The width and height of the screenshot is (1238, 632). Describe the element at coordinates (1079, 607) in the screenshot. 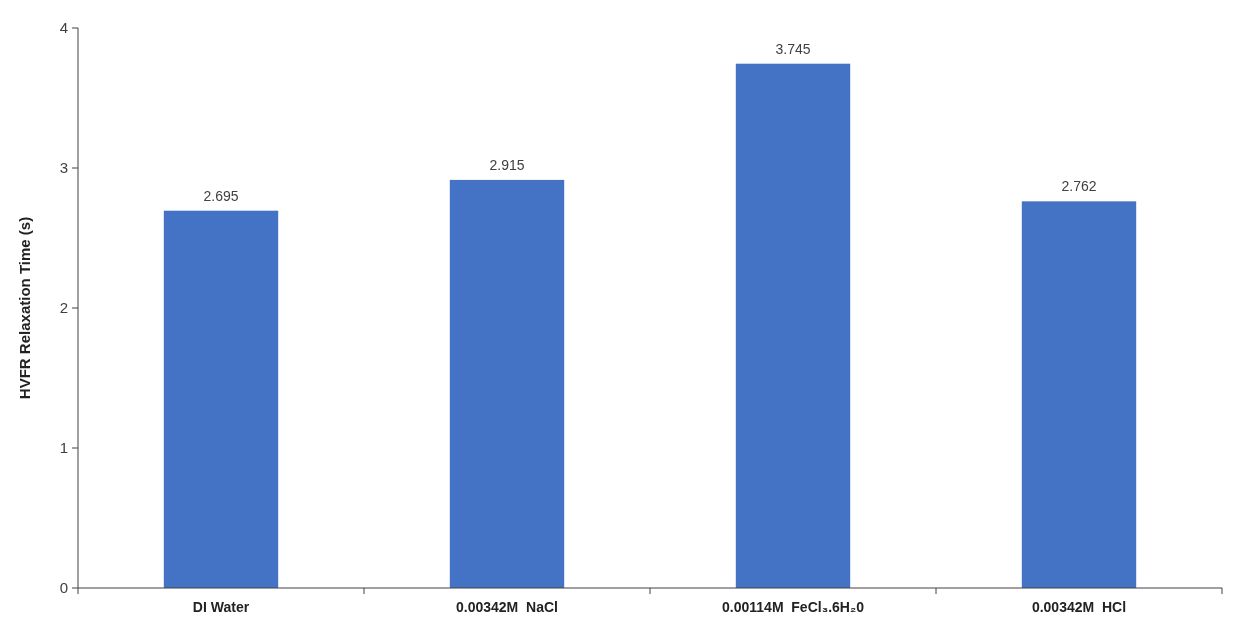

I see `x-tick-label: 0.00342M HCl` at that location.